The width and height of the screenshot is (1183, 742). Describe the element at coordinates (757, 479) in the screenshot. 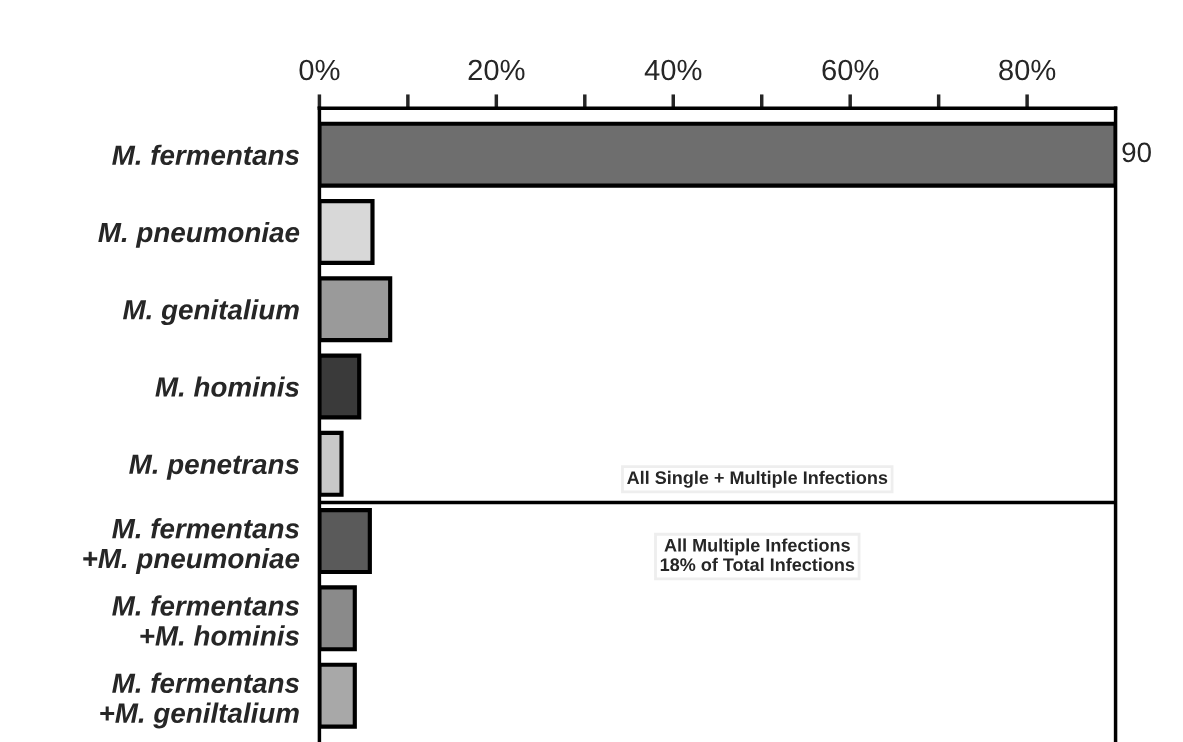

I see `annotation: All Single + Multiple Infections` at that location.